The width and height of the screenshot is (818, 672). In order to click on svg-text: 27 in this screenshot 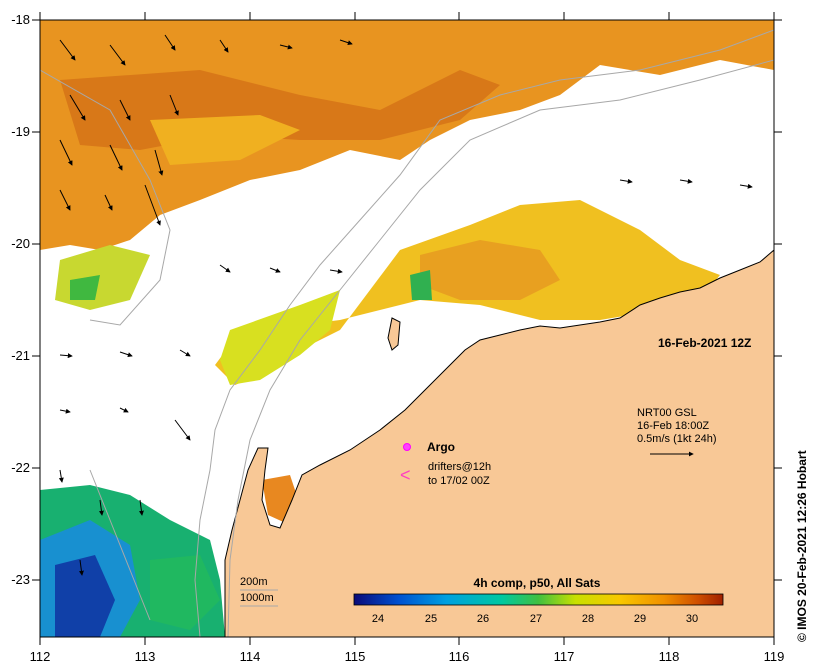, I will do `click(536, 619)`.